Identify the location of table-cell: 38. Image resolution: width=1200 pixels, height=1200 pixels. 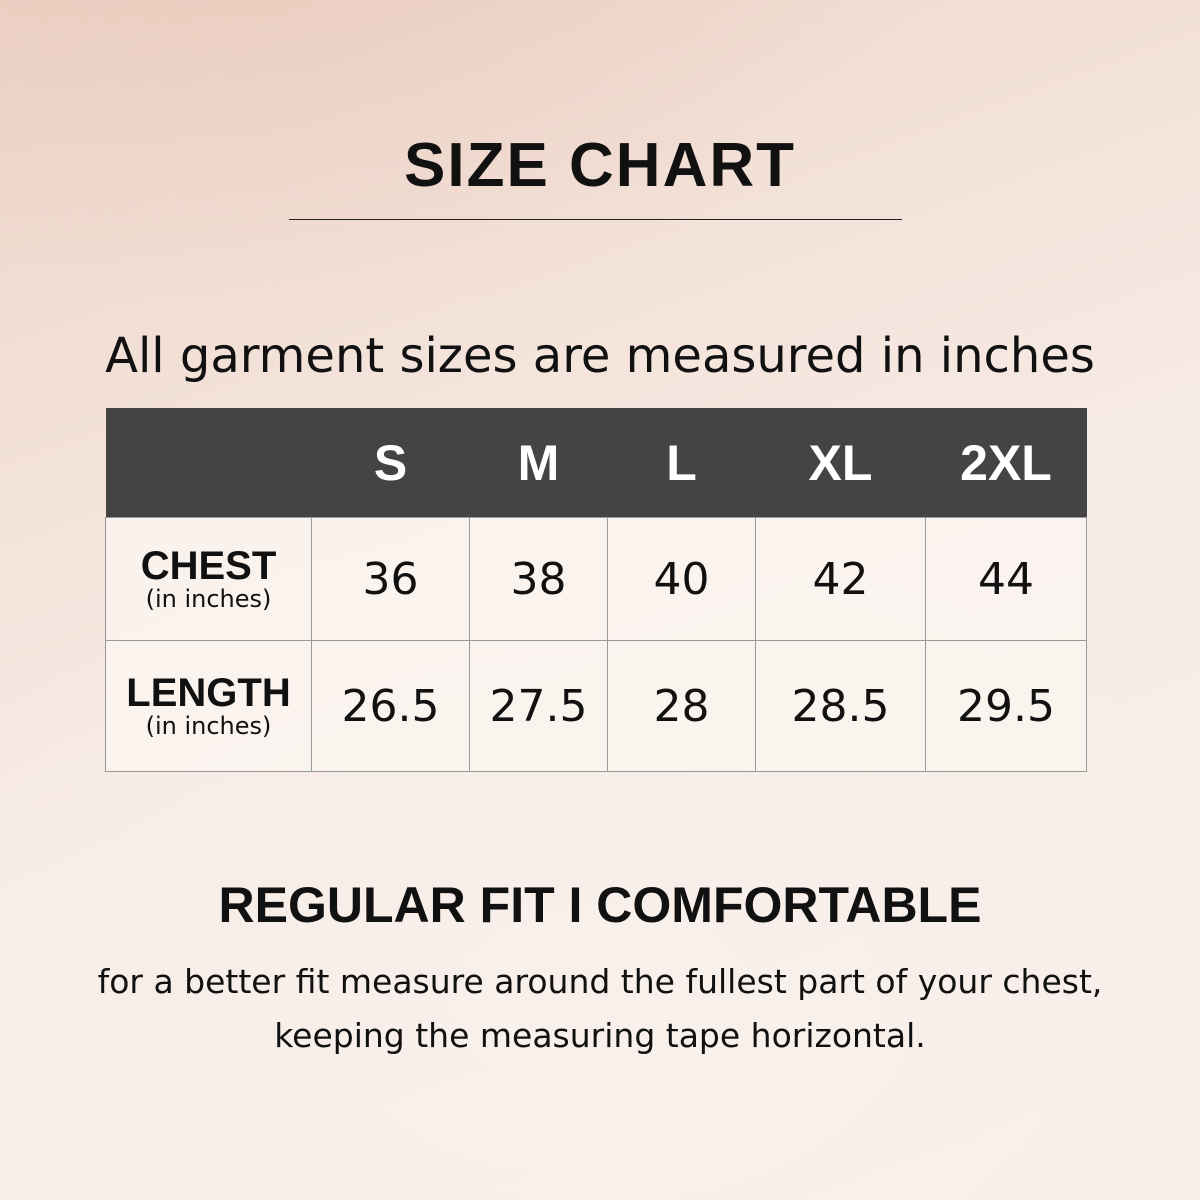
(538, 579).